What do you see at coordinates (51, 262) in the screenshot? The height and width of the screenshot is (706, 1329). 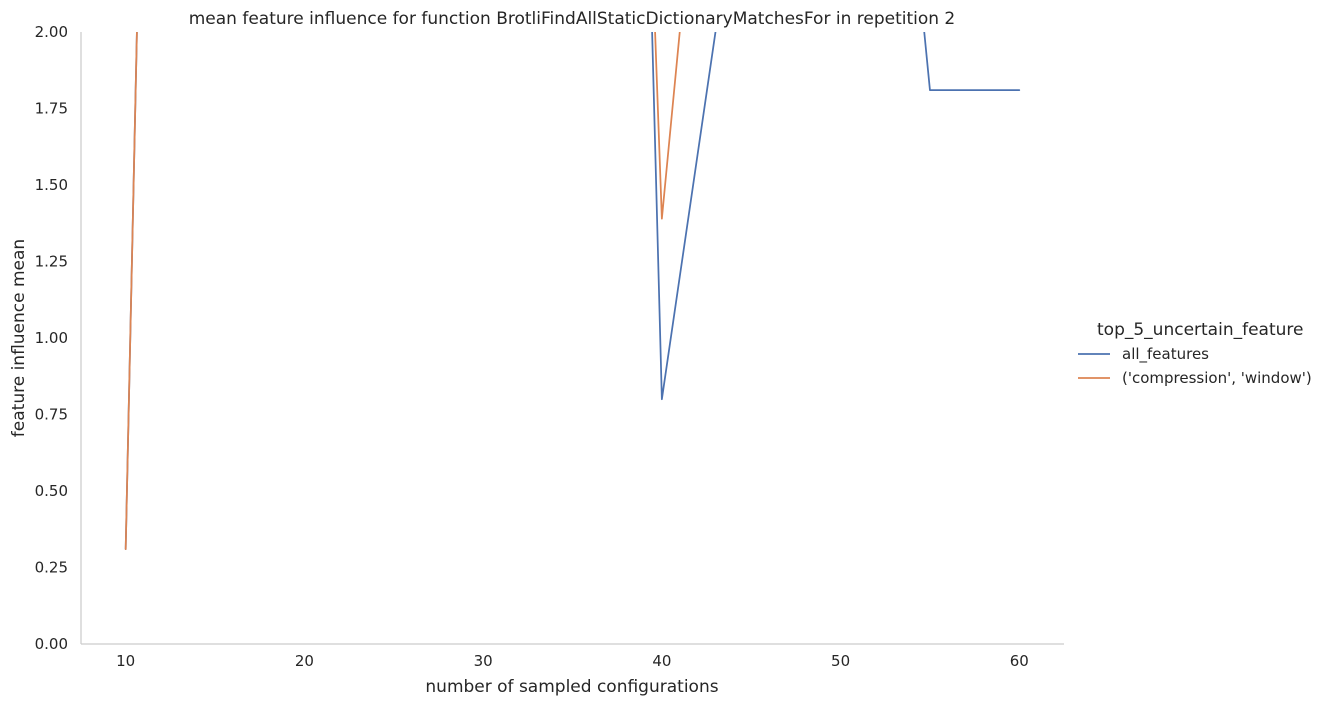 I see `y-tick-label: 1.25` at bounding box center [51, 262].